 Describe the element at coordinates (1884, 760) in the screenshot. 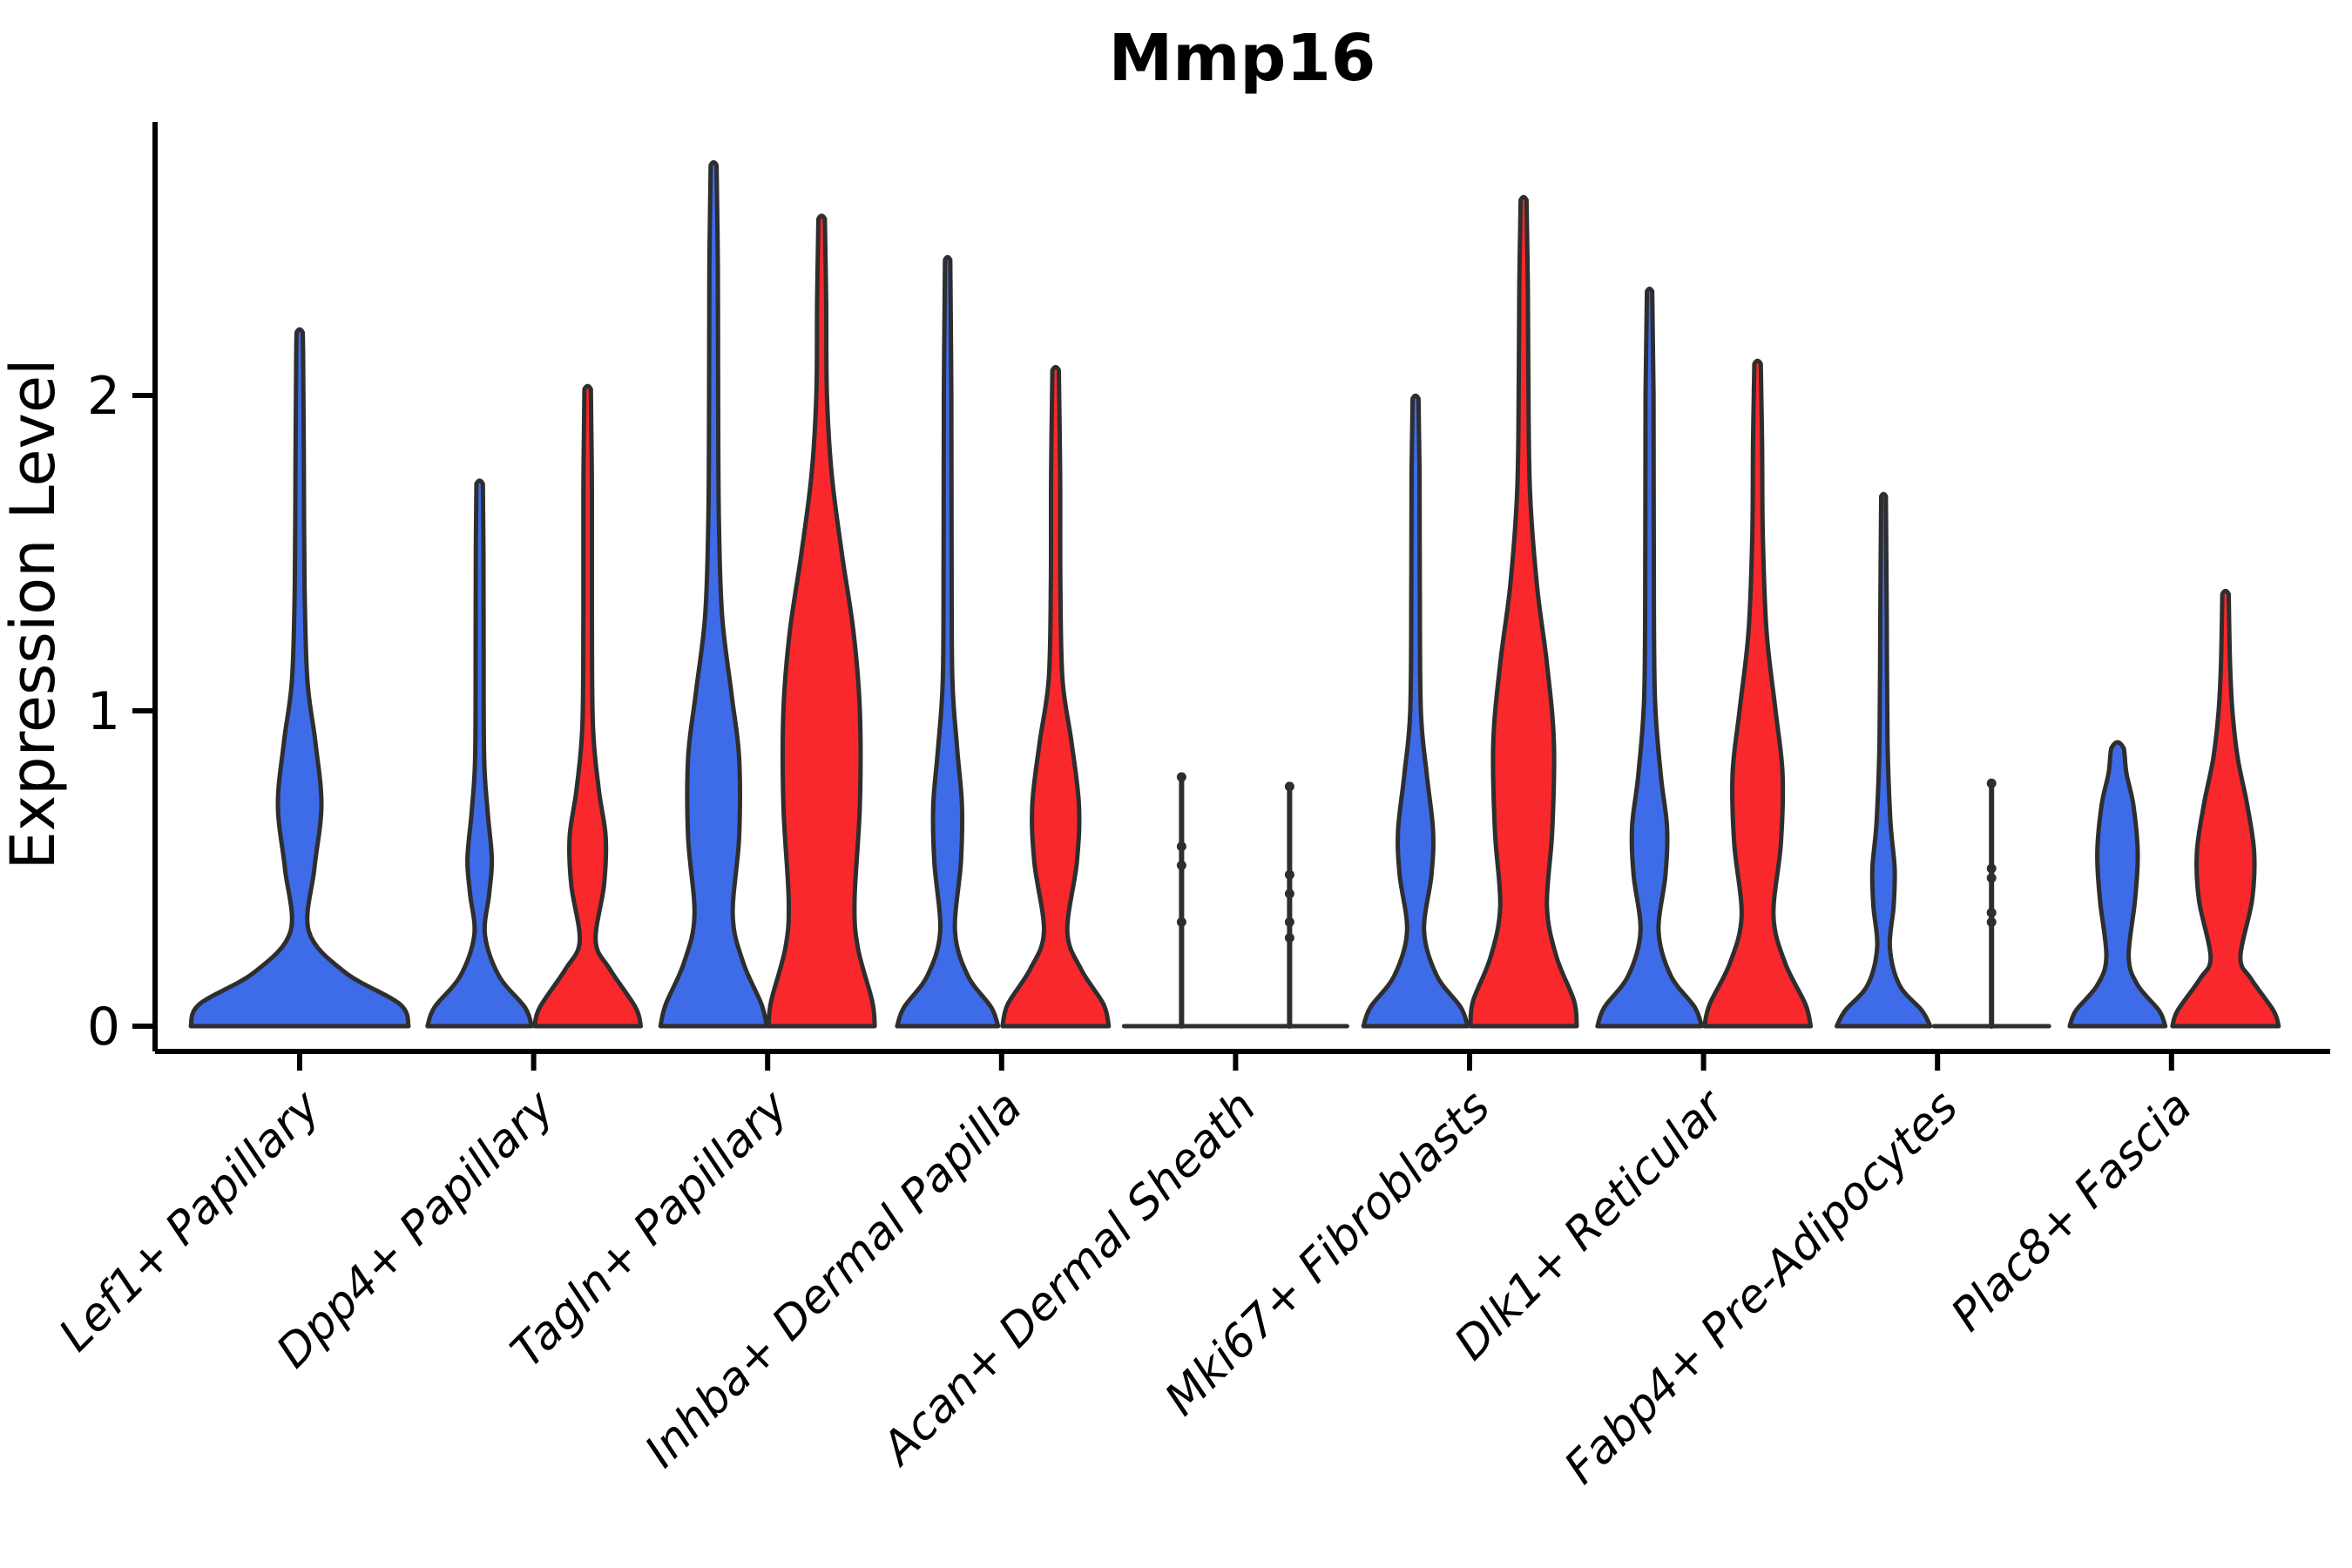

I see `violin-fabp4-pre-adipocytes-blue` at that location.